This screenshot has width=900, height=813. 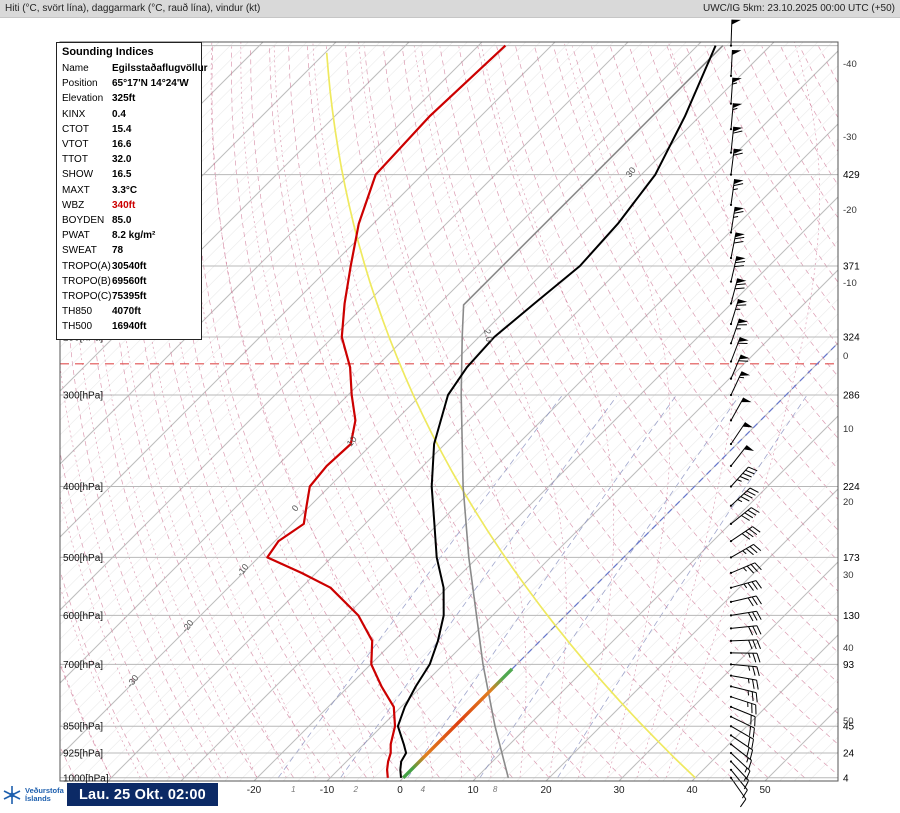 I want to click on index-row-tropo-b: TROPO(B)69560ft, so click(x=129, y=281).